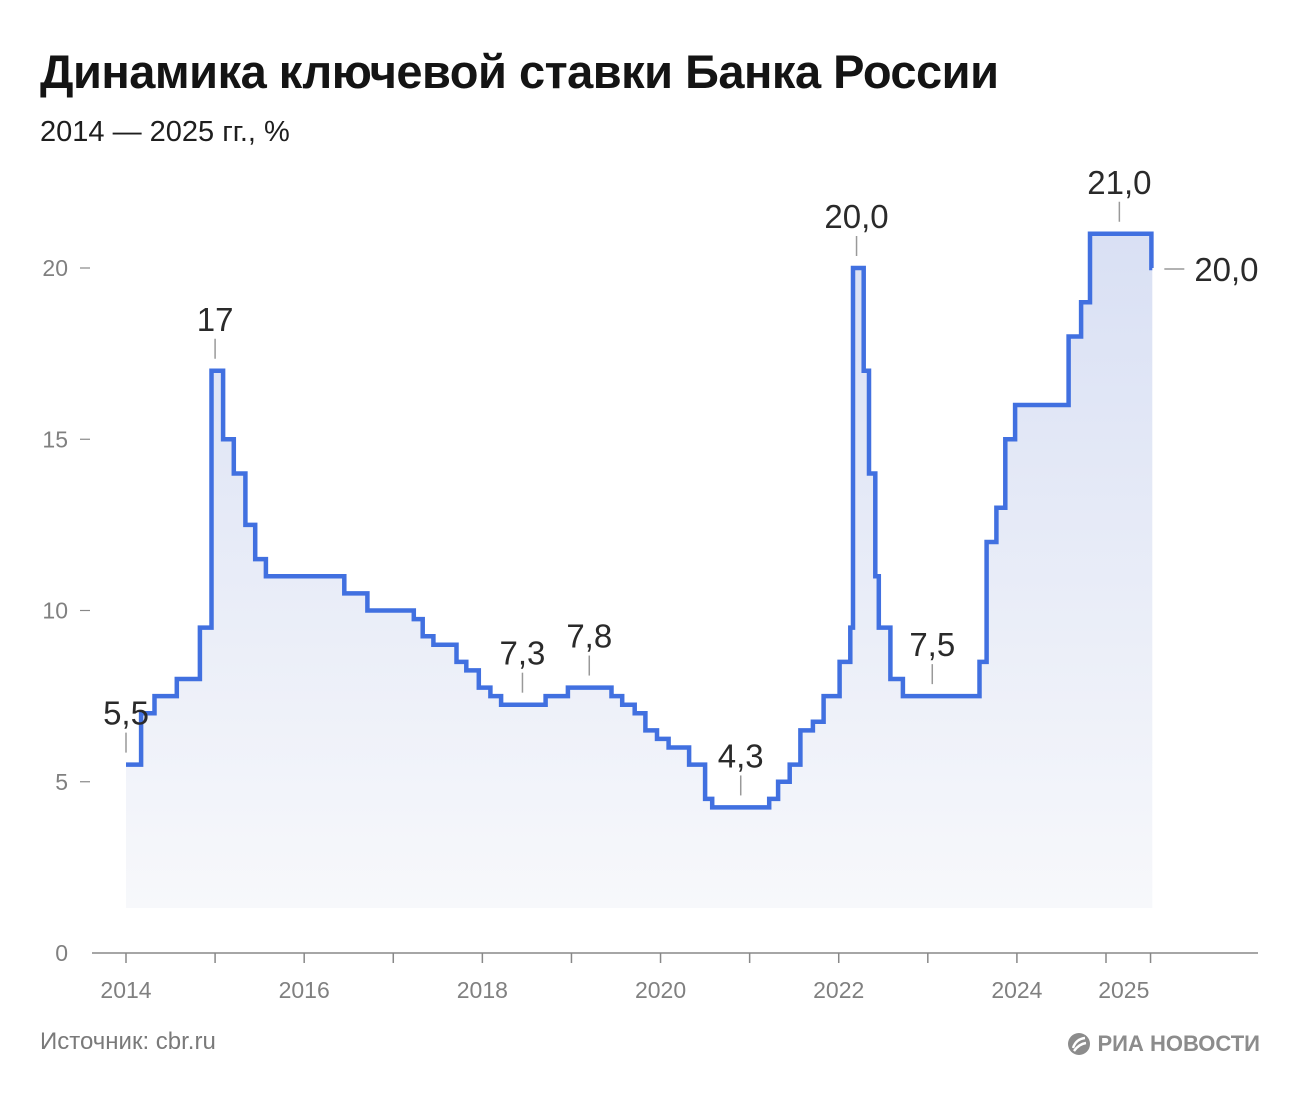  Describe the element at coordinates (304, 990) in the screenshot. I see `x-tick-label: 2016` at that location.